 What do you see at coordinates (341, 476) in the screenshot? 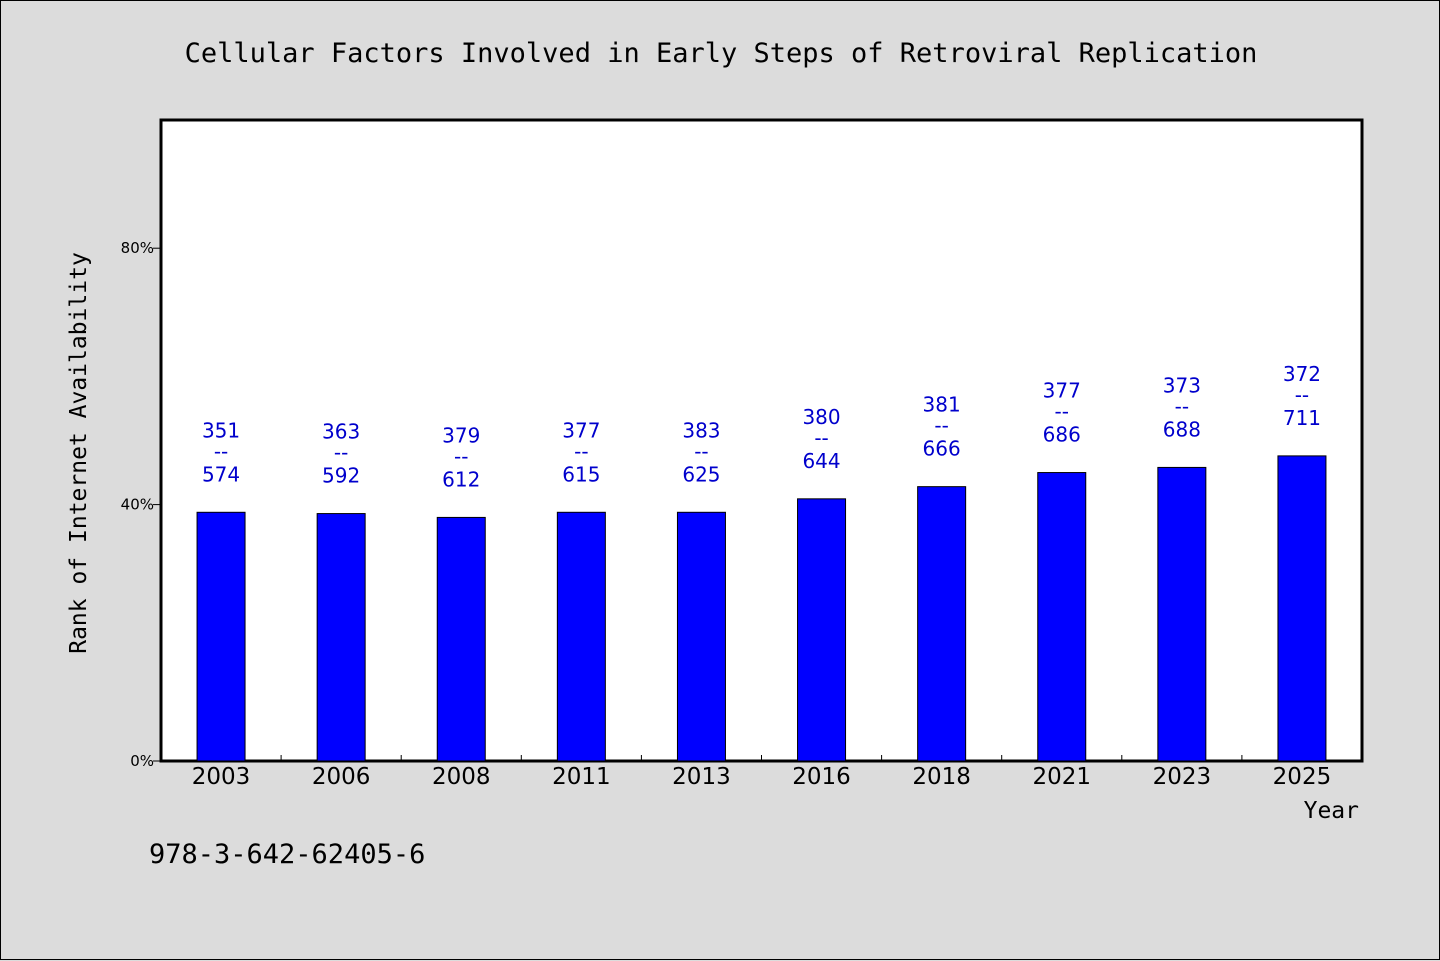
I see `data-label-bottom: 592` at bounding box center [341, 476].